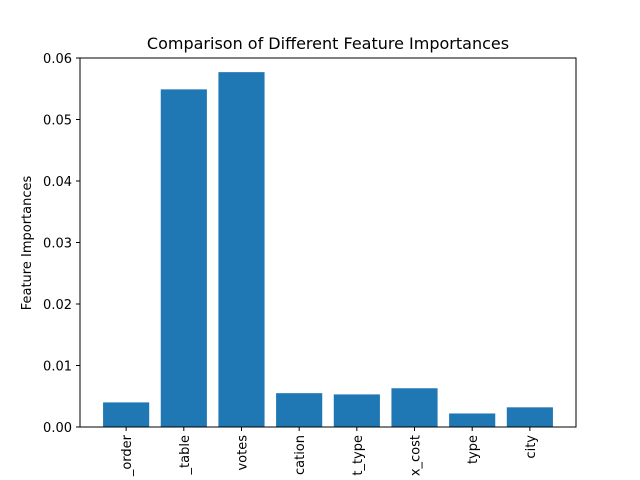  I want to click on y-tick-label: 0.00, so click(57, 428).